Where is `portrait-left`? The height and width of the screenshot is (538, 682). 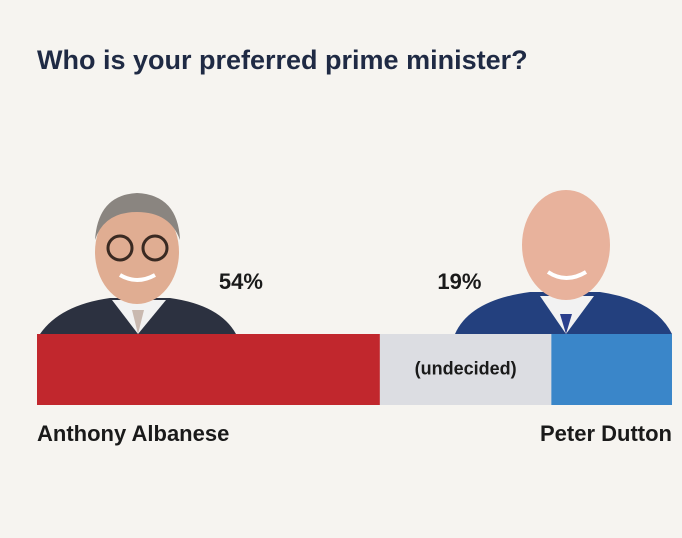 portrait-left is located at coordinates (138, 263).